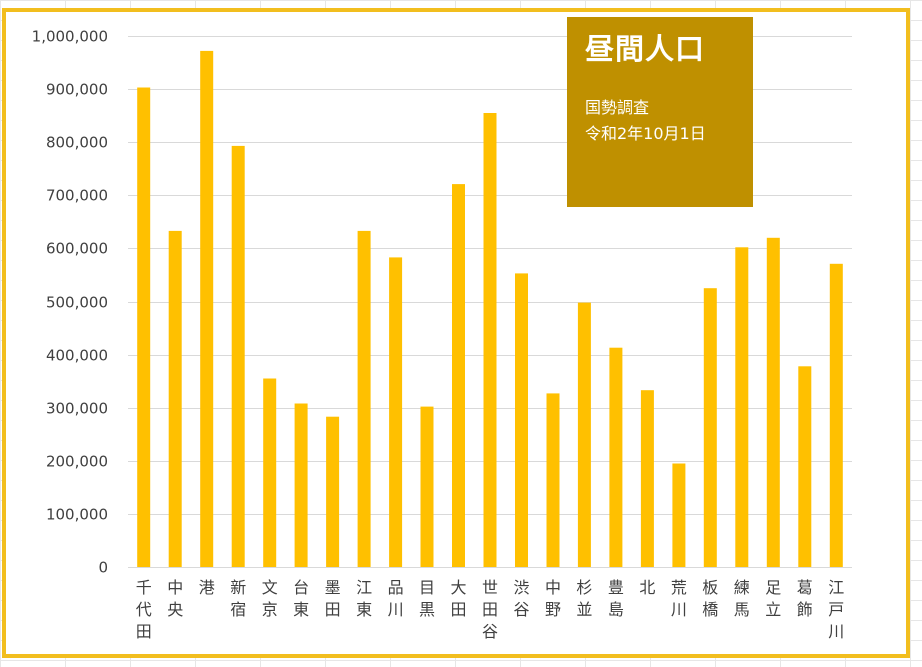 The image size is (922, 667). What do you see at coordinates (270, 598) in the screenshot?
I see `x-tick-label: 文京` at bounding box center [270, 598].